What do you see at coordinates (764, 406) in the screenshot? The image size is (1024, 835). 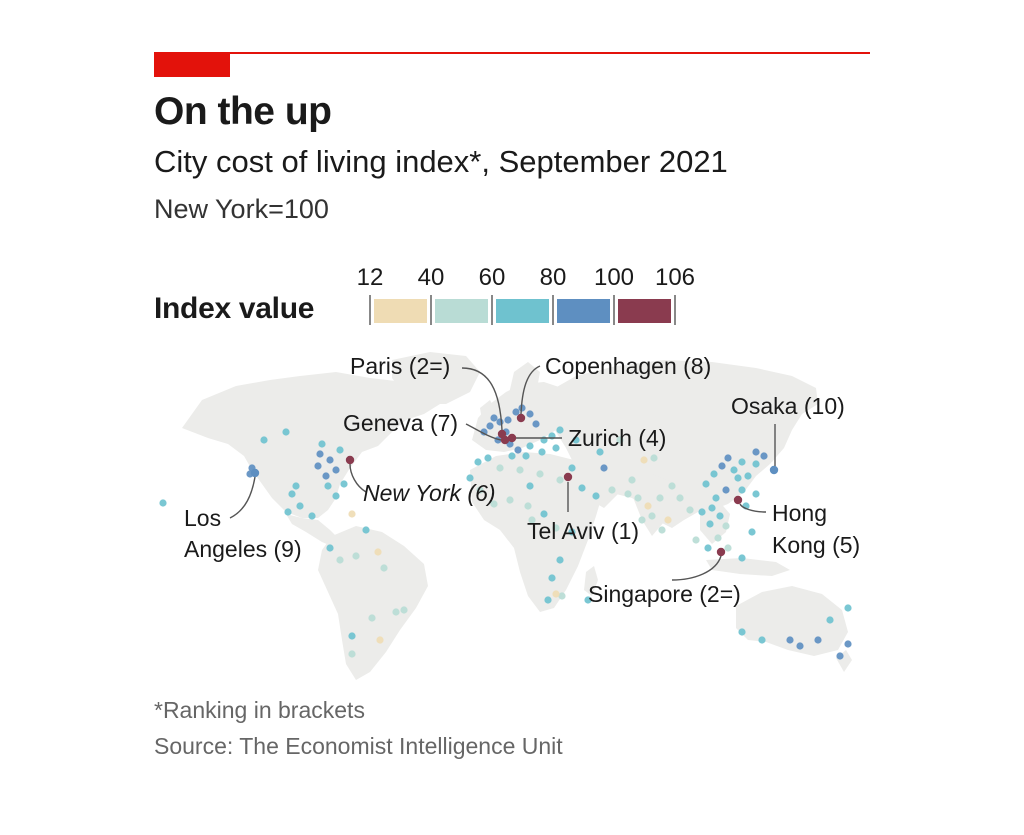 I see `city-name: Osaka` at bounding box center [764, 406].